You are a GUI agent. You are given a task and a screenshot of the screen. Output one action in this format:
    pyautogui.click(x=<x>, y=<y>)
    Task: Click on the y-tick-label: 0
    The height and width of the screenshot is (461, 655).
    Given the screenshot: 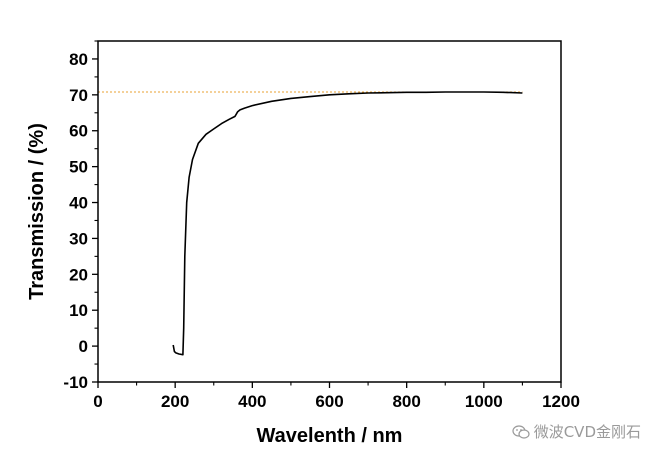 What is the action you would take?
    pyautogui.click(x=83, y=346)
    